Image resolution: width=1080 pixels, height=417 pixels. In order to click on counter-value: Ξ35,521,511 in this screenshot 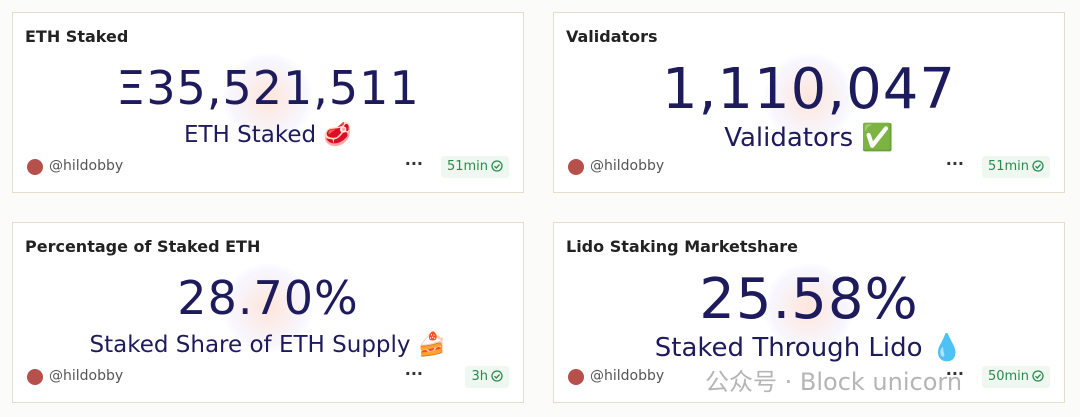, I will do `click(268, 88)`.